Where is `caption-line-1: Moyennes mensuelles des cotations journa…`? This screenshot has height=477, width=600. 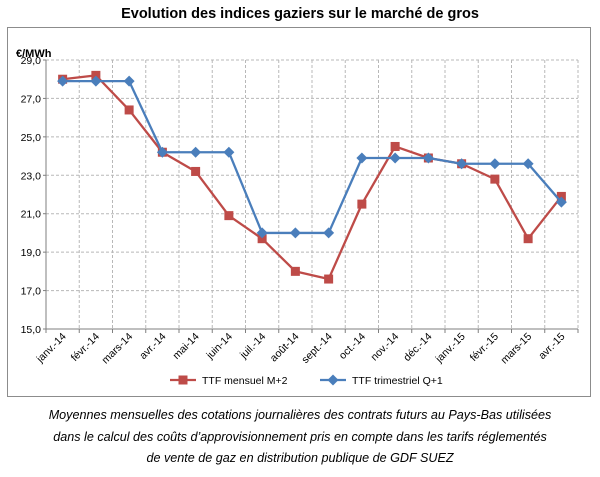 caption-line-1: Moyennes mensuelles des cotations journa… is located at coordinates (300, 415).